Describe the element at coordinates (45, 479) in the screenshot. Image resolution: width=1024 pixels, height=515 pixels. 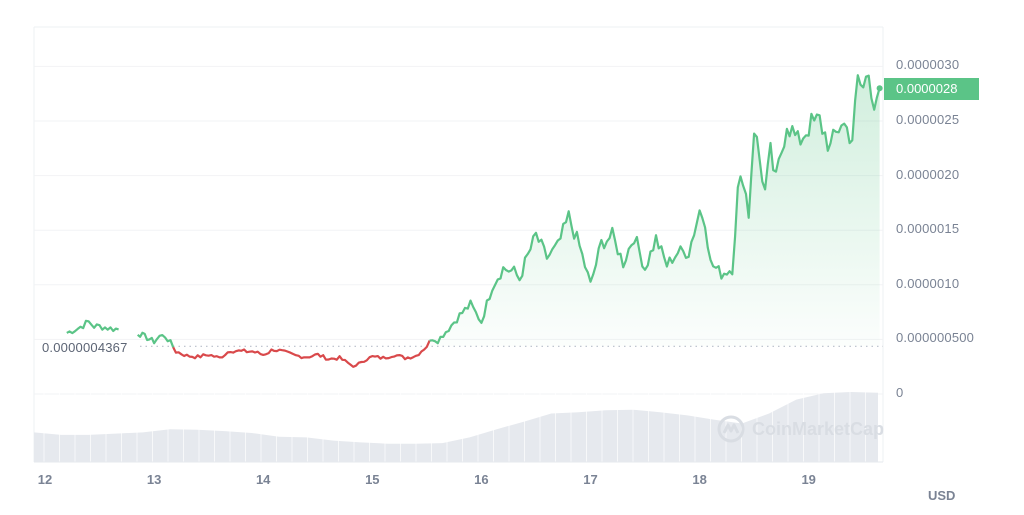
I see `x-tick-label: 12` at that location.